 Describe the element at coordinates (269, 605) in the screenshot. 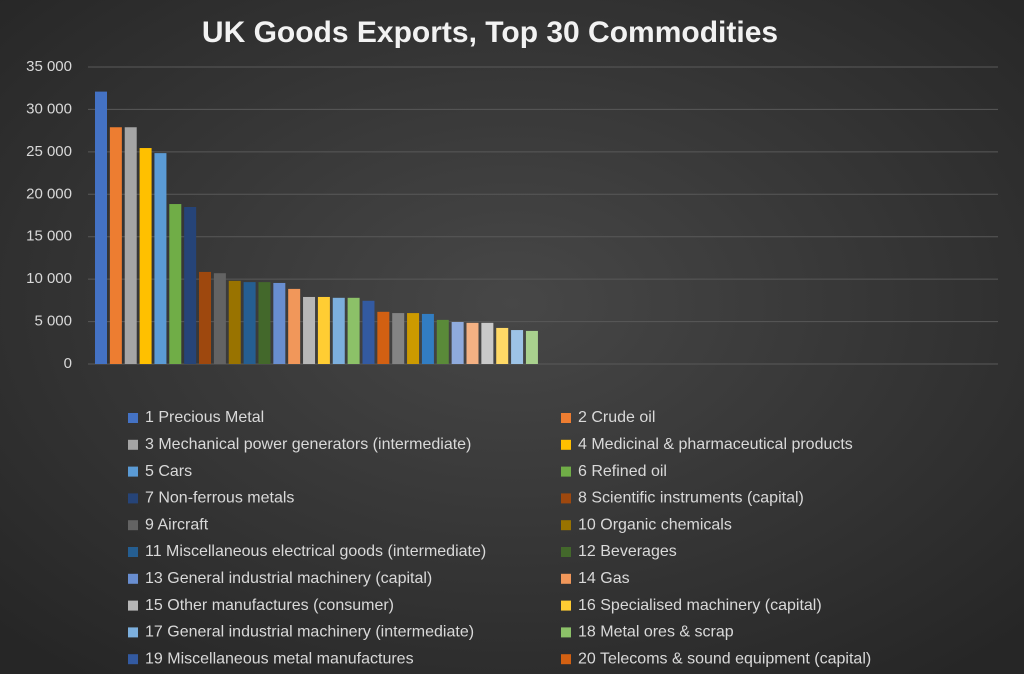

I see `legend-label: 15 Other manufactures (consumer)` at that location.